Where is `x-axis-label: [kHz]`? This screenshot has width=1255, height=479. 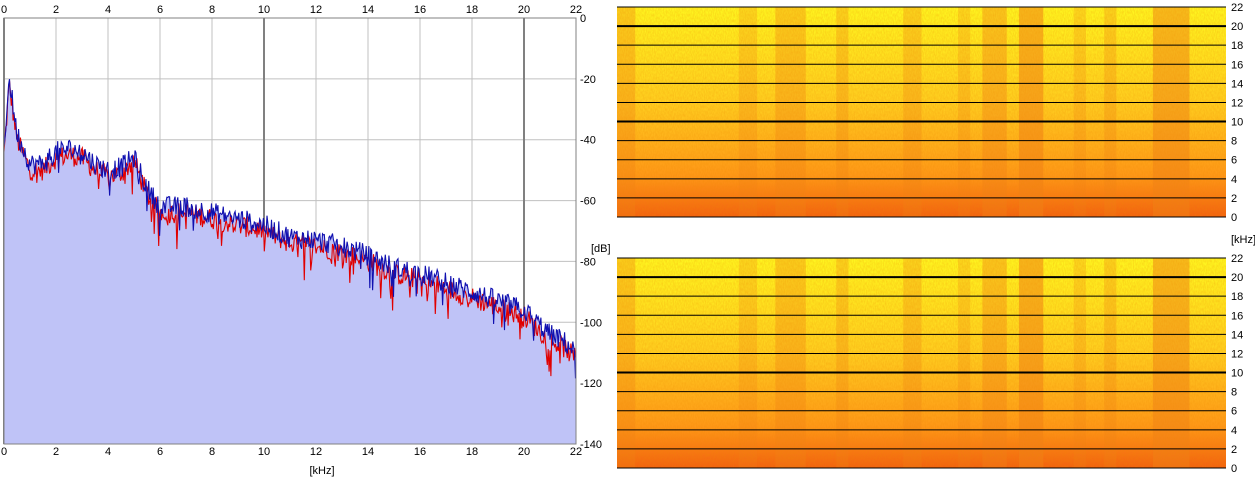 x-axis-label: [kHz] is located at coordinates (321, 471).